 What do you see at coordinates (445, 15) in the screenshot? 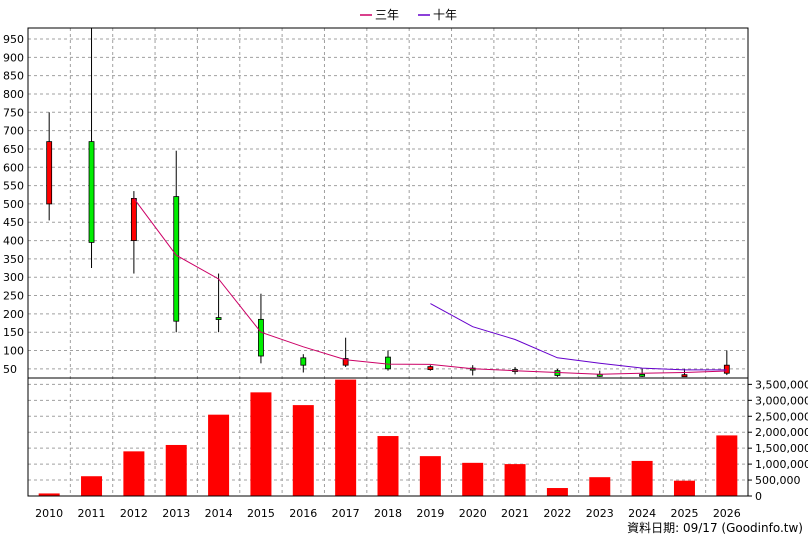
I see `legend-label-1: 十年` at bounding box center [445, 15].